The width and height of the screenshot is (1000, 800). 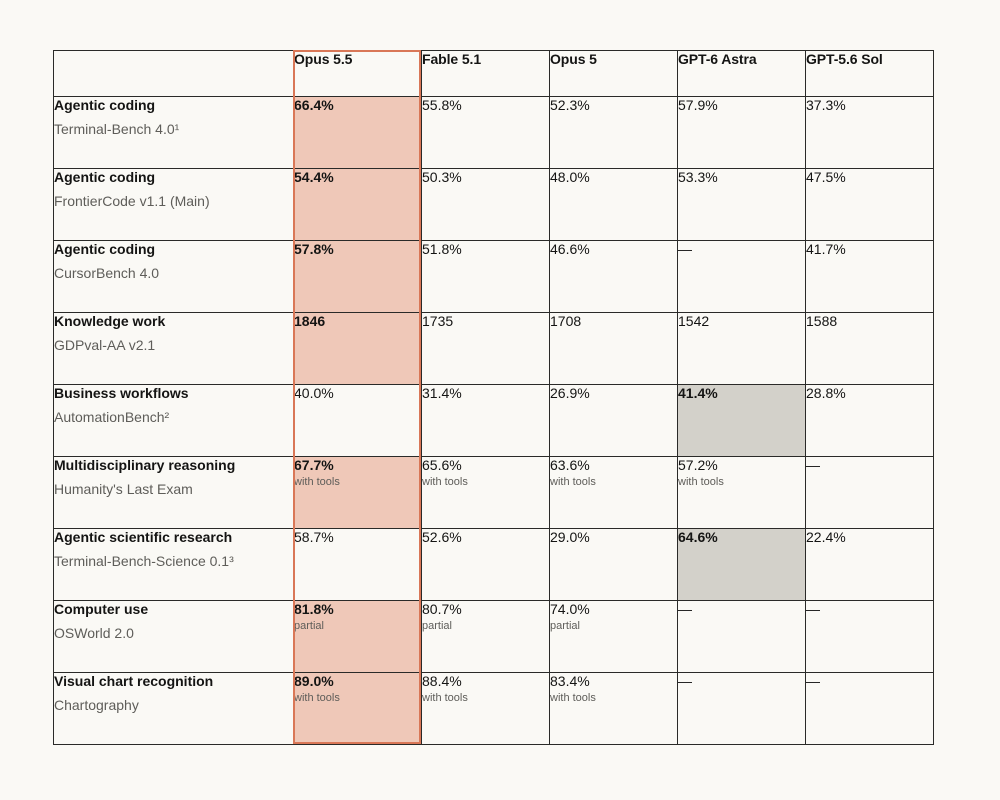 I want to click on score-value: 53.3%, so click(x=698, y=177).